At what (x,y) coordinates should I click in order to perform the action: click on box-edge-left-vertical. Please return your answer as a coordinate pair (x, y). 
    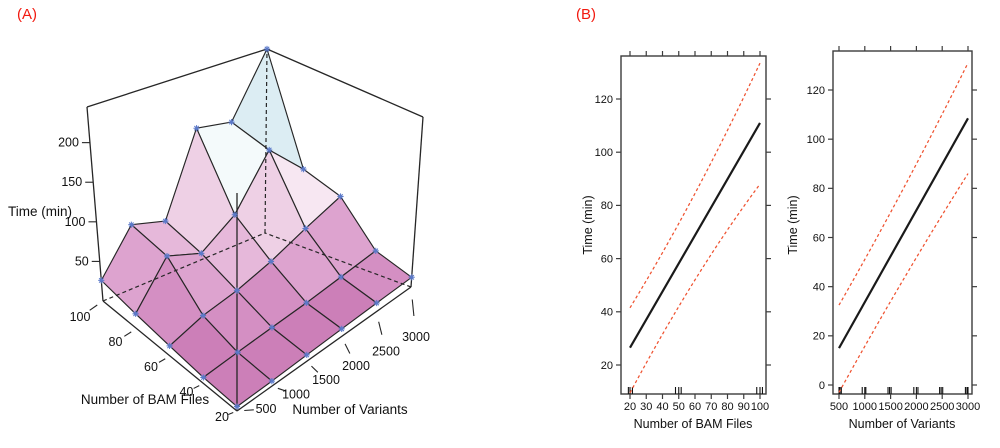
    Looking at the image, I should click on (95, 204).